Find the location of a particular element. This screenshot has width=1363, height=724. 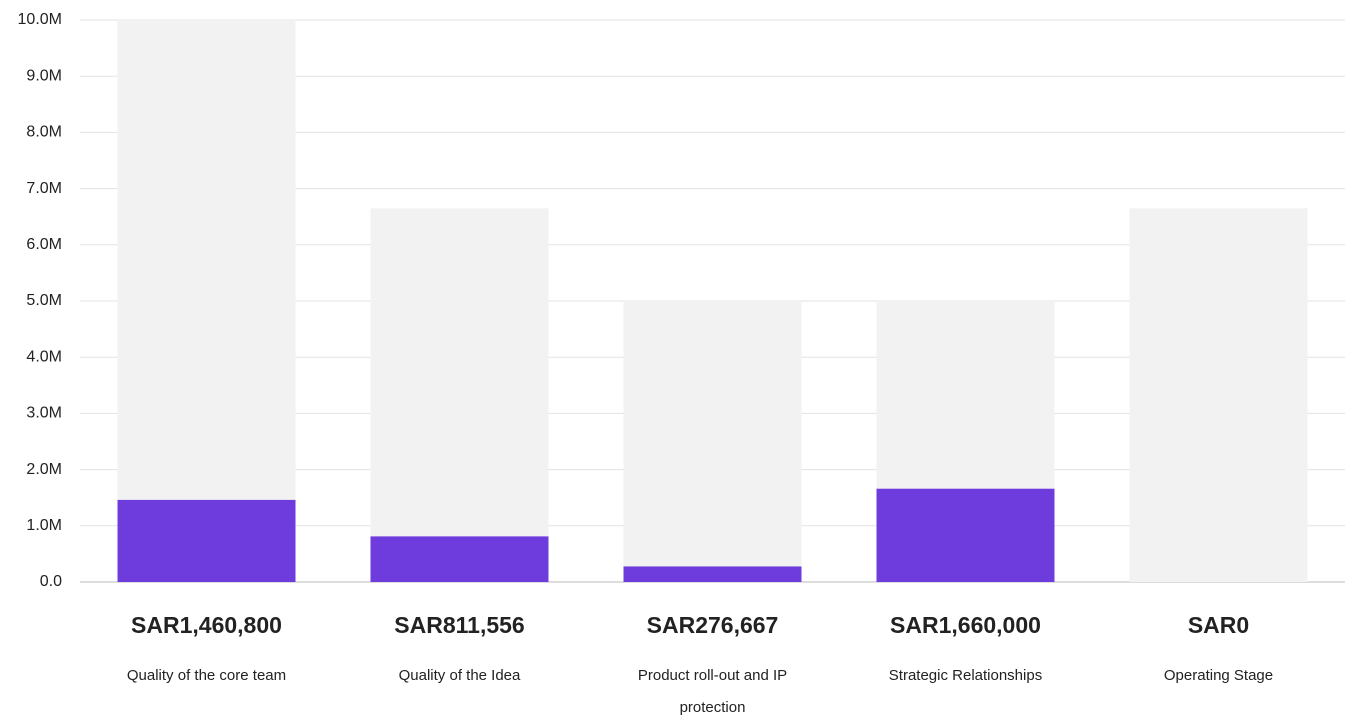

y-tick-label: 5.0M is located at coordinates (44, 300).